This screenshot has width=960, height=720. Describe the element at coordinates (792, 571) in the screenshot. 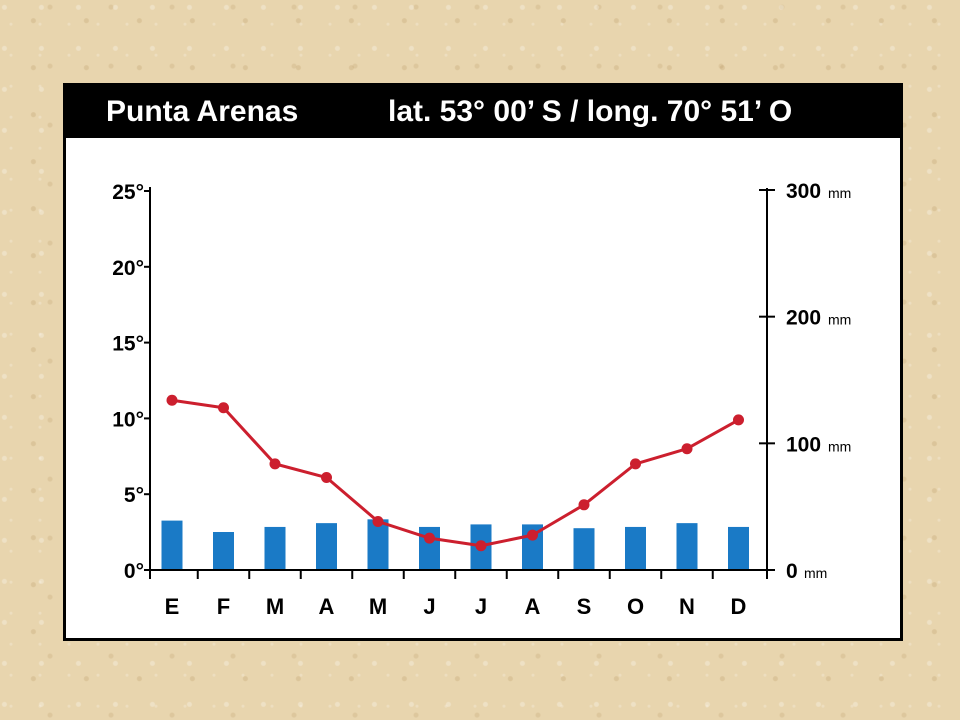

I see `right-tick-label: 0` at that location.